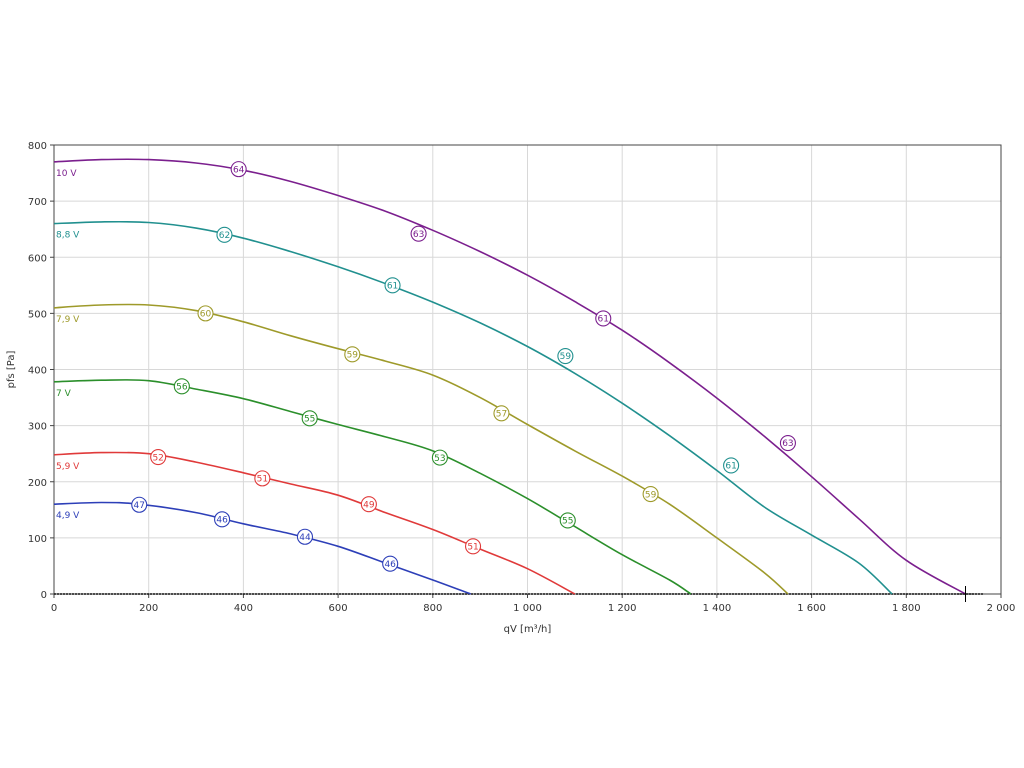 This screenshot has height=768, width=1024. Describe the element at coordinates (64, 394) in the screenshot. I see `series-label: 7 V` at that location.